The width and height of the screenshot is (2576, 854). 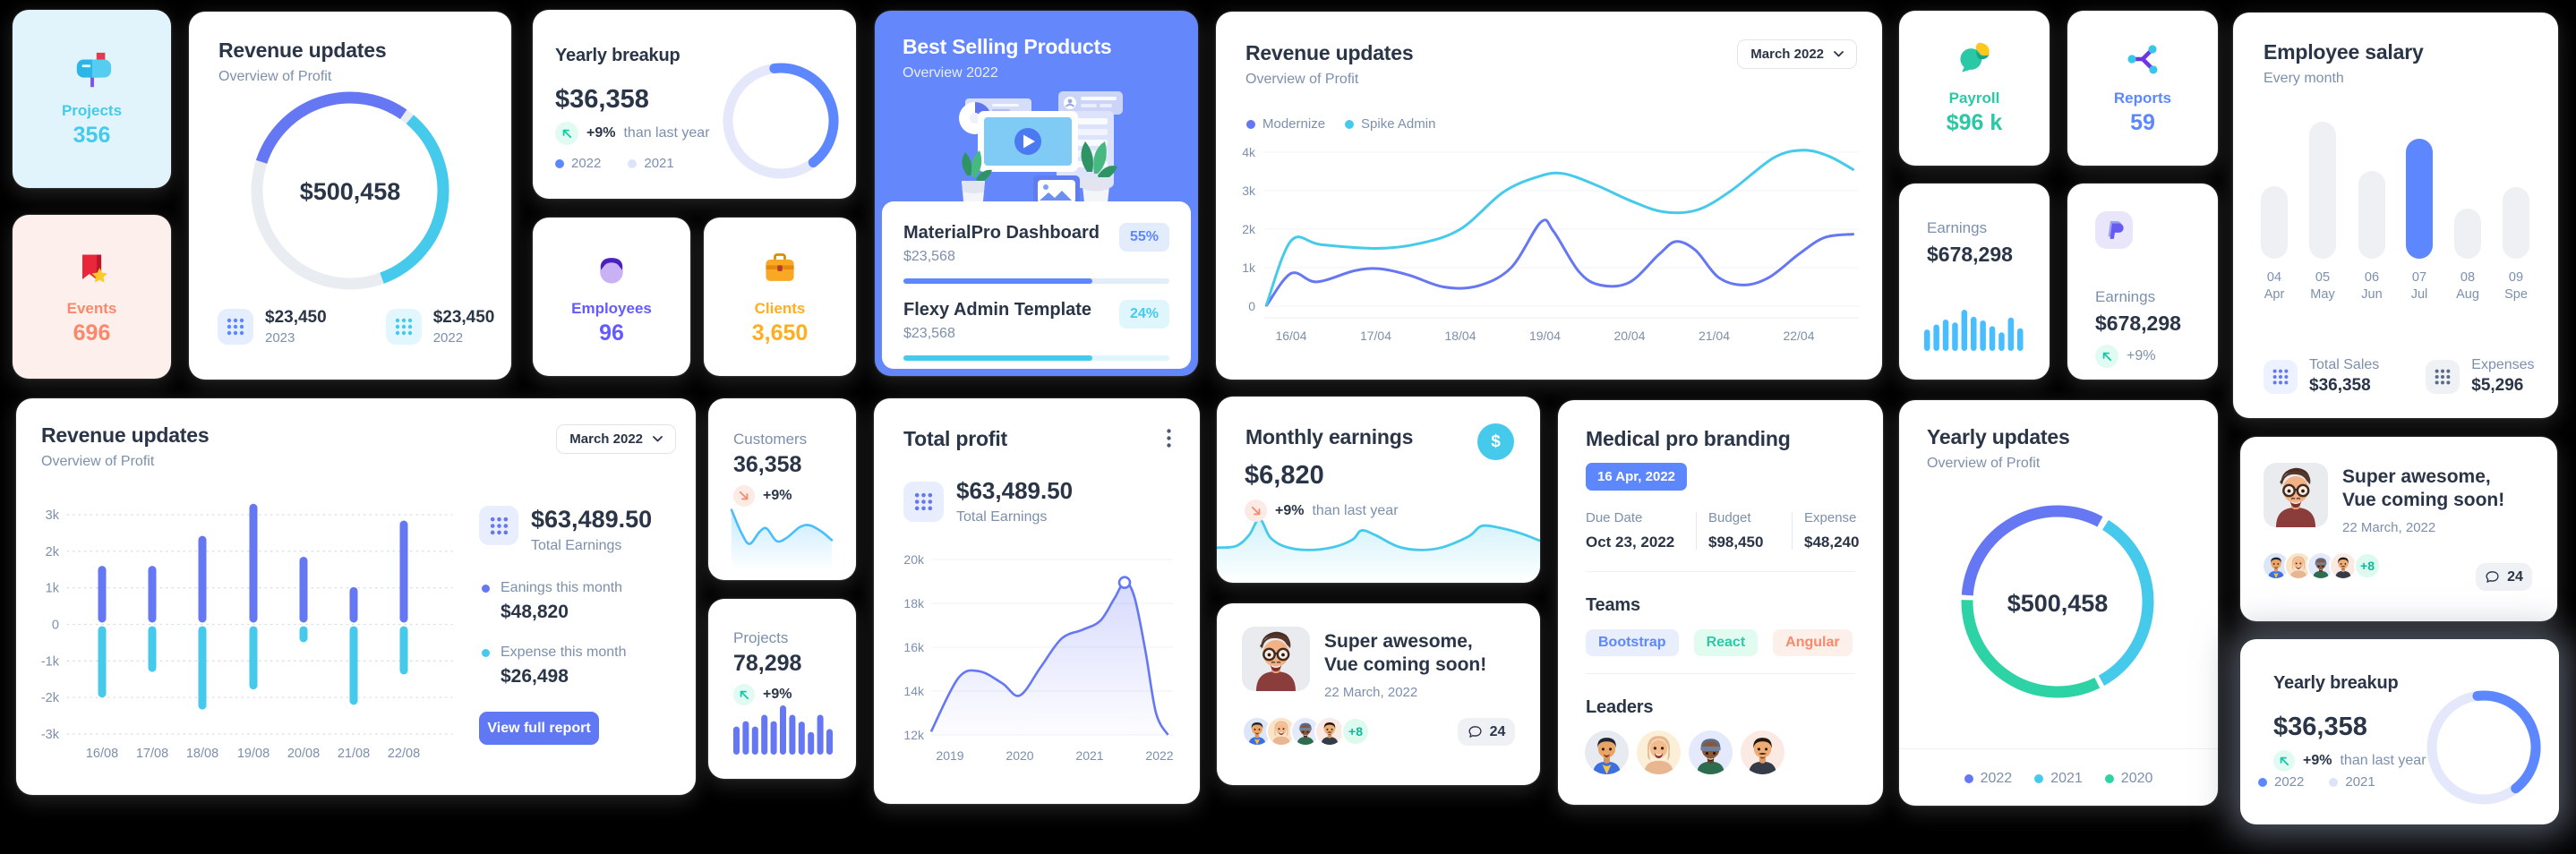 I want to click on earnings-this-month-label: Eanings this month, so click(x=562, y=587).